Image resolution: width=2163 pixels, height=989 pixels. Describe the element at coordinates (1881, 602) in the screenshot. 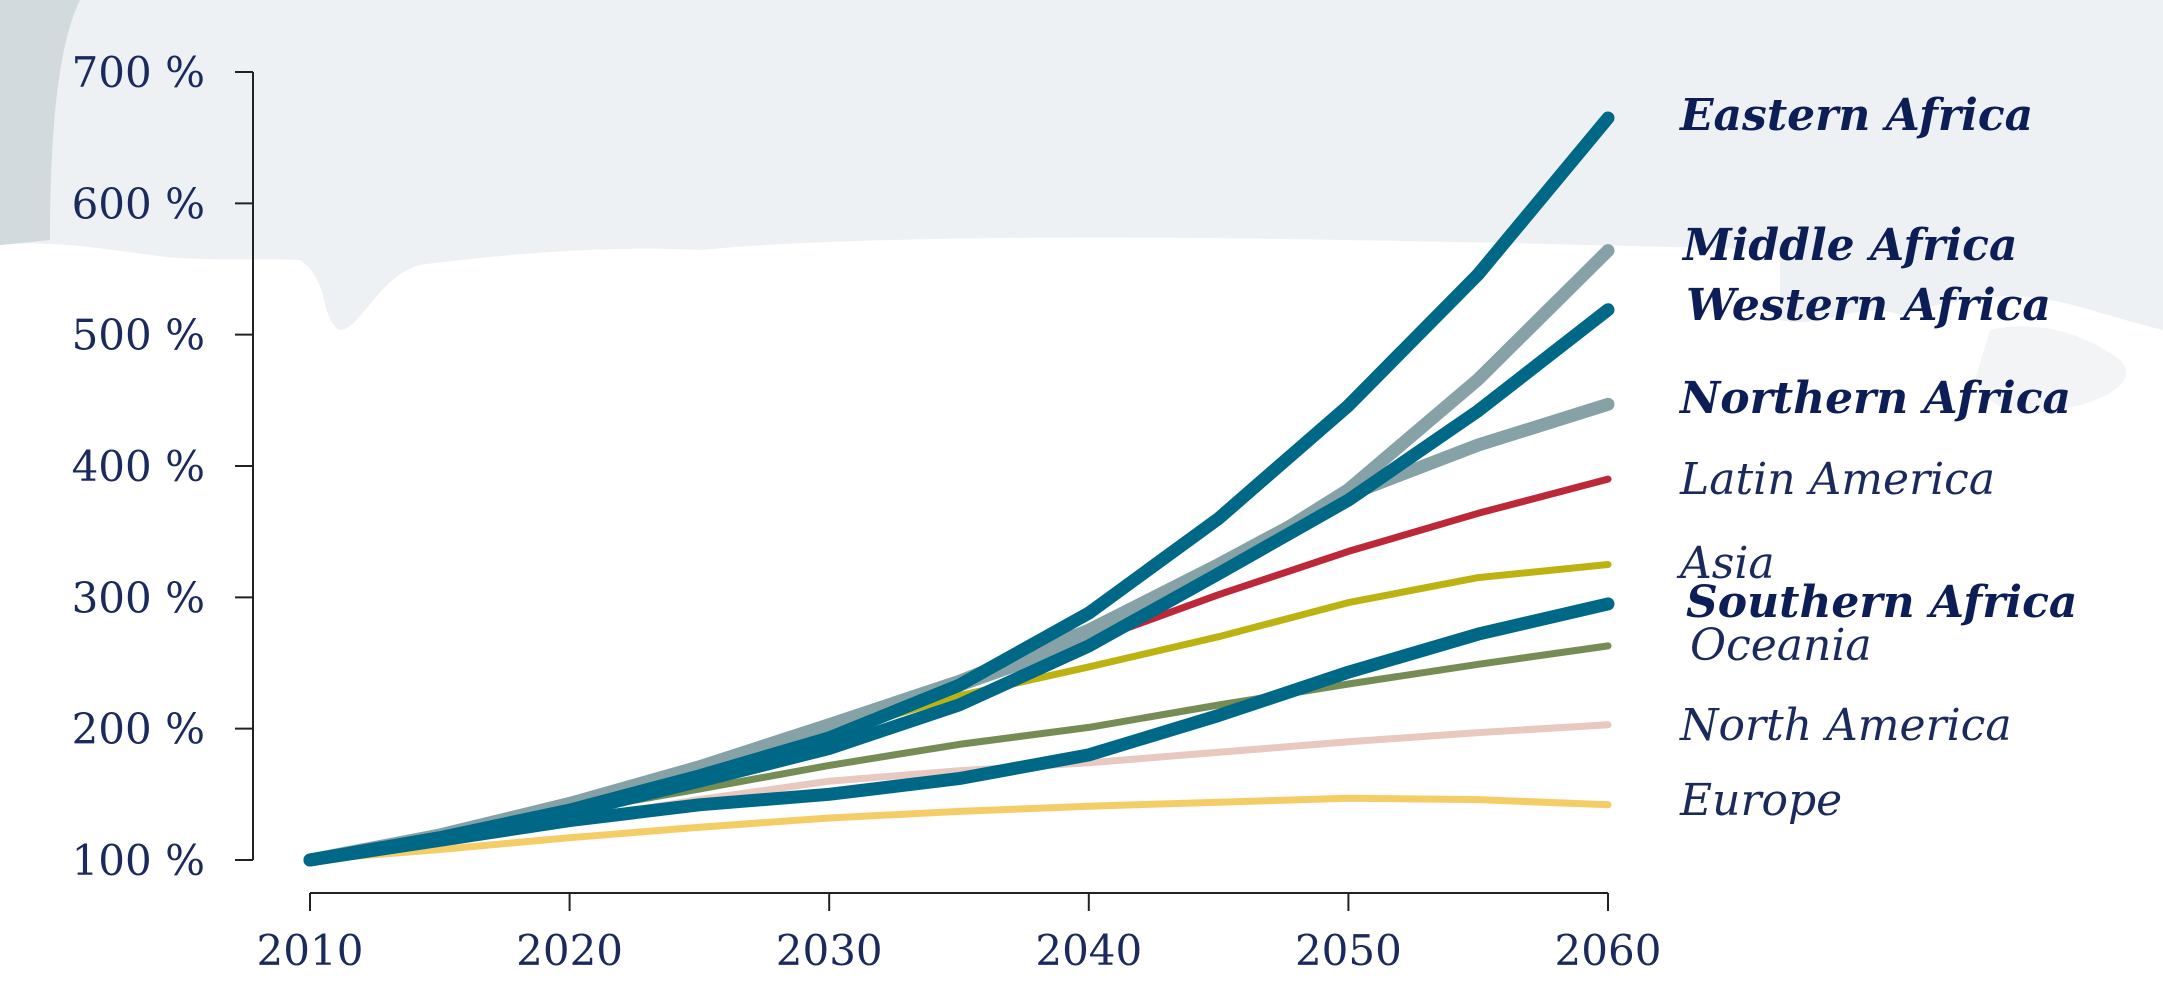

I see `series-label-southern-africa: Southern Africa` at that location.